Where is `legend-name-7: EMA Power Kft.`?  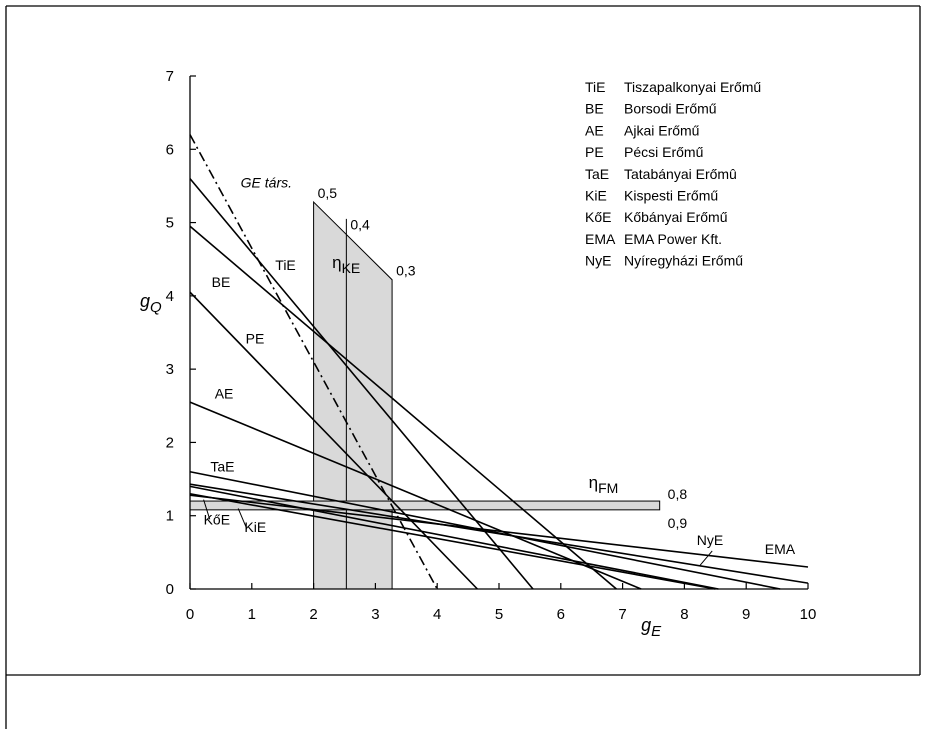 legend-name-7: EMA Power Kft. is located at coordinates (673, 239).